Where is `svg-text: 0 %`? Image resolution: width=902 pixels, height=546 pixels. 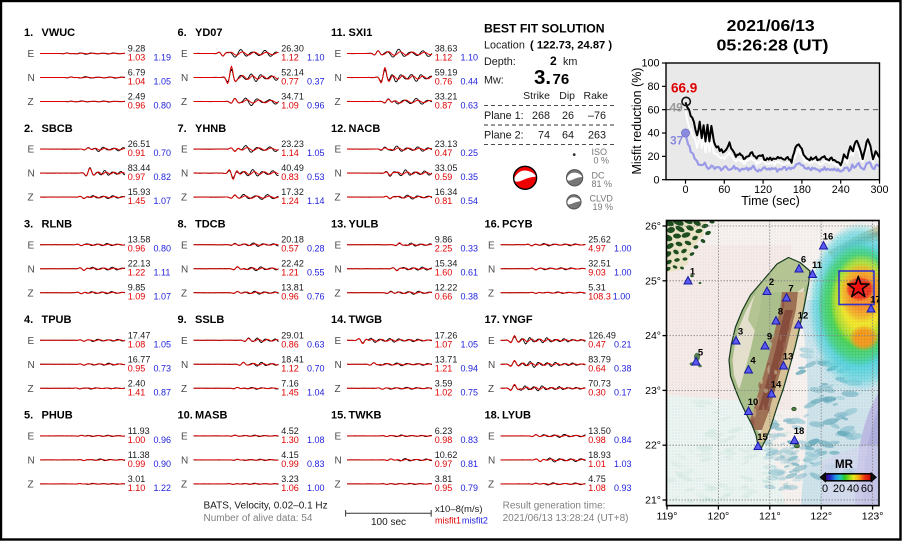
svg-text: 0 % is located at coordinates (602, 160).